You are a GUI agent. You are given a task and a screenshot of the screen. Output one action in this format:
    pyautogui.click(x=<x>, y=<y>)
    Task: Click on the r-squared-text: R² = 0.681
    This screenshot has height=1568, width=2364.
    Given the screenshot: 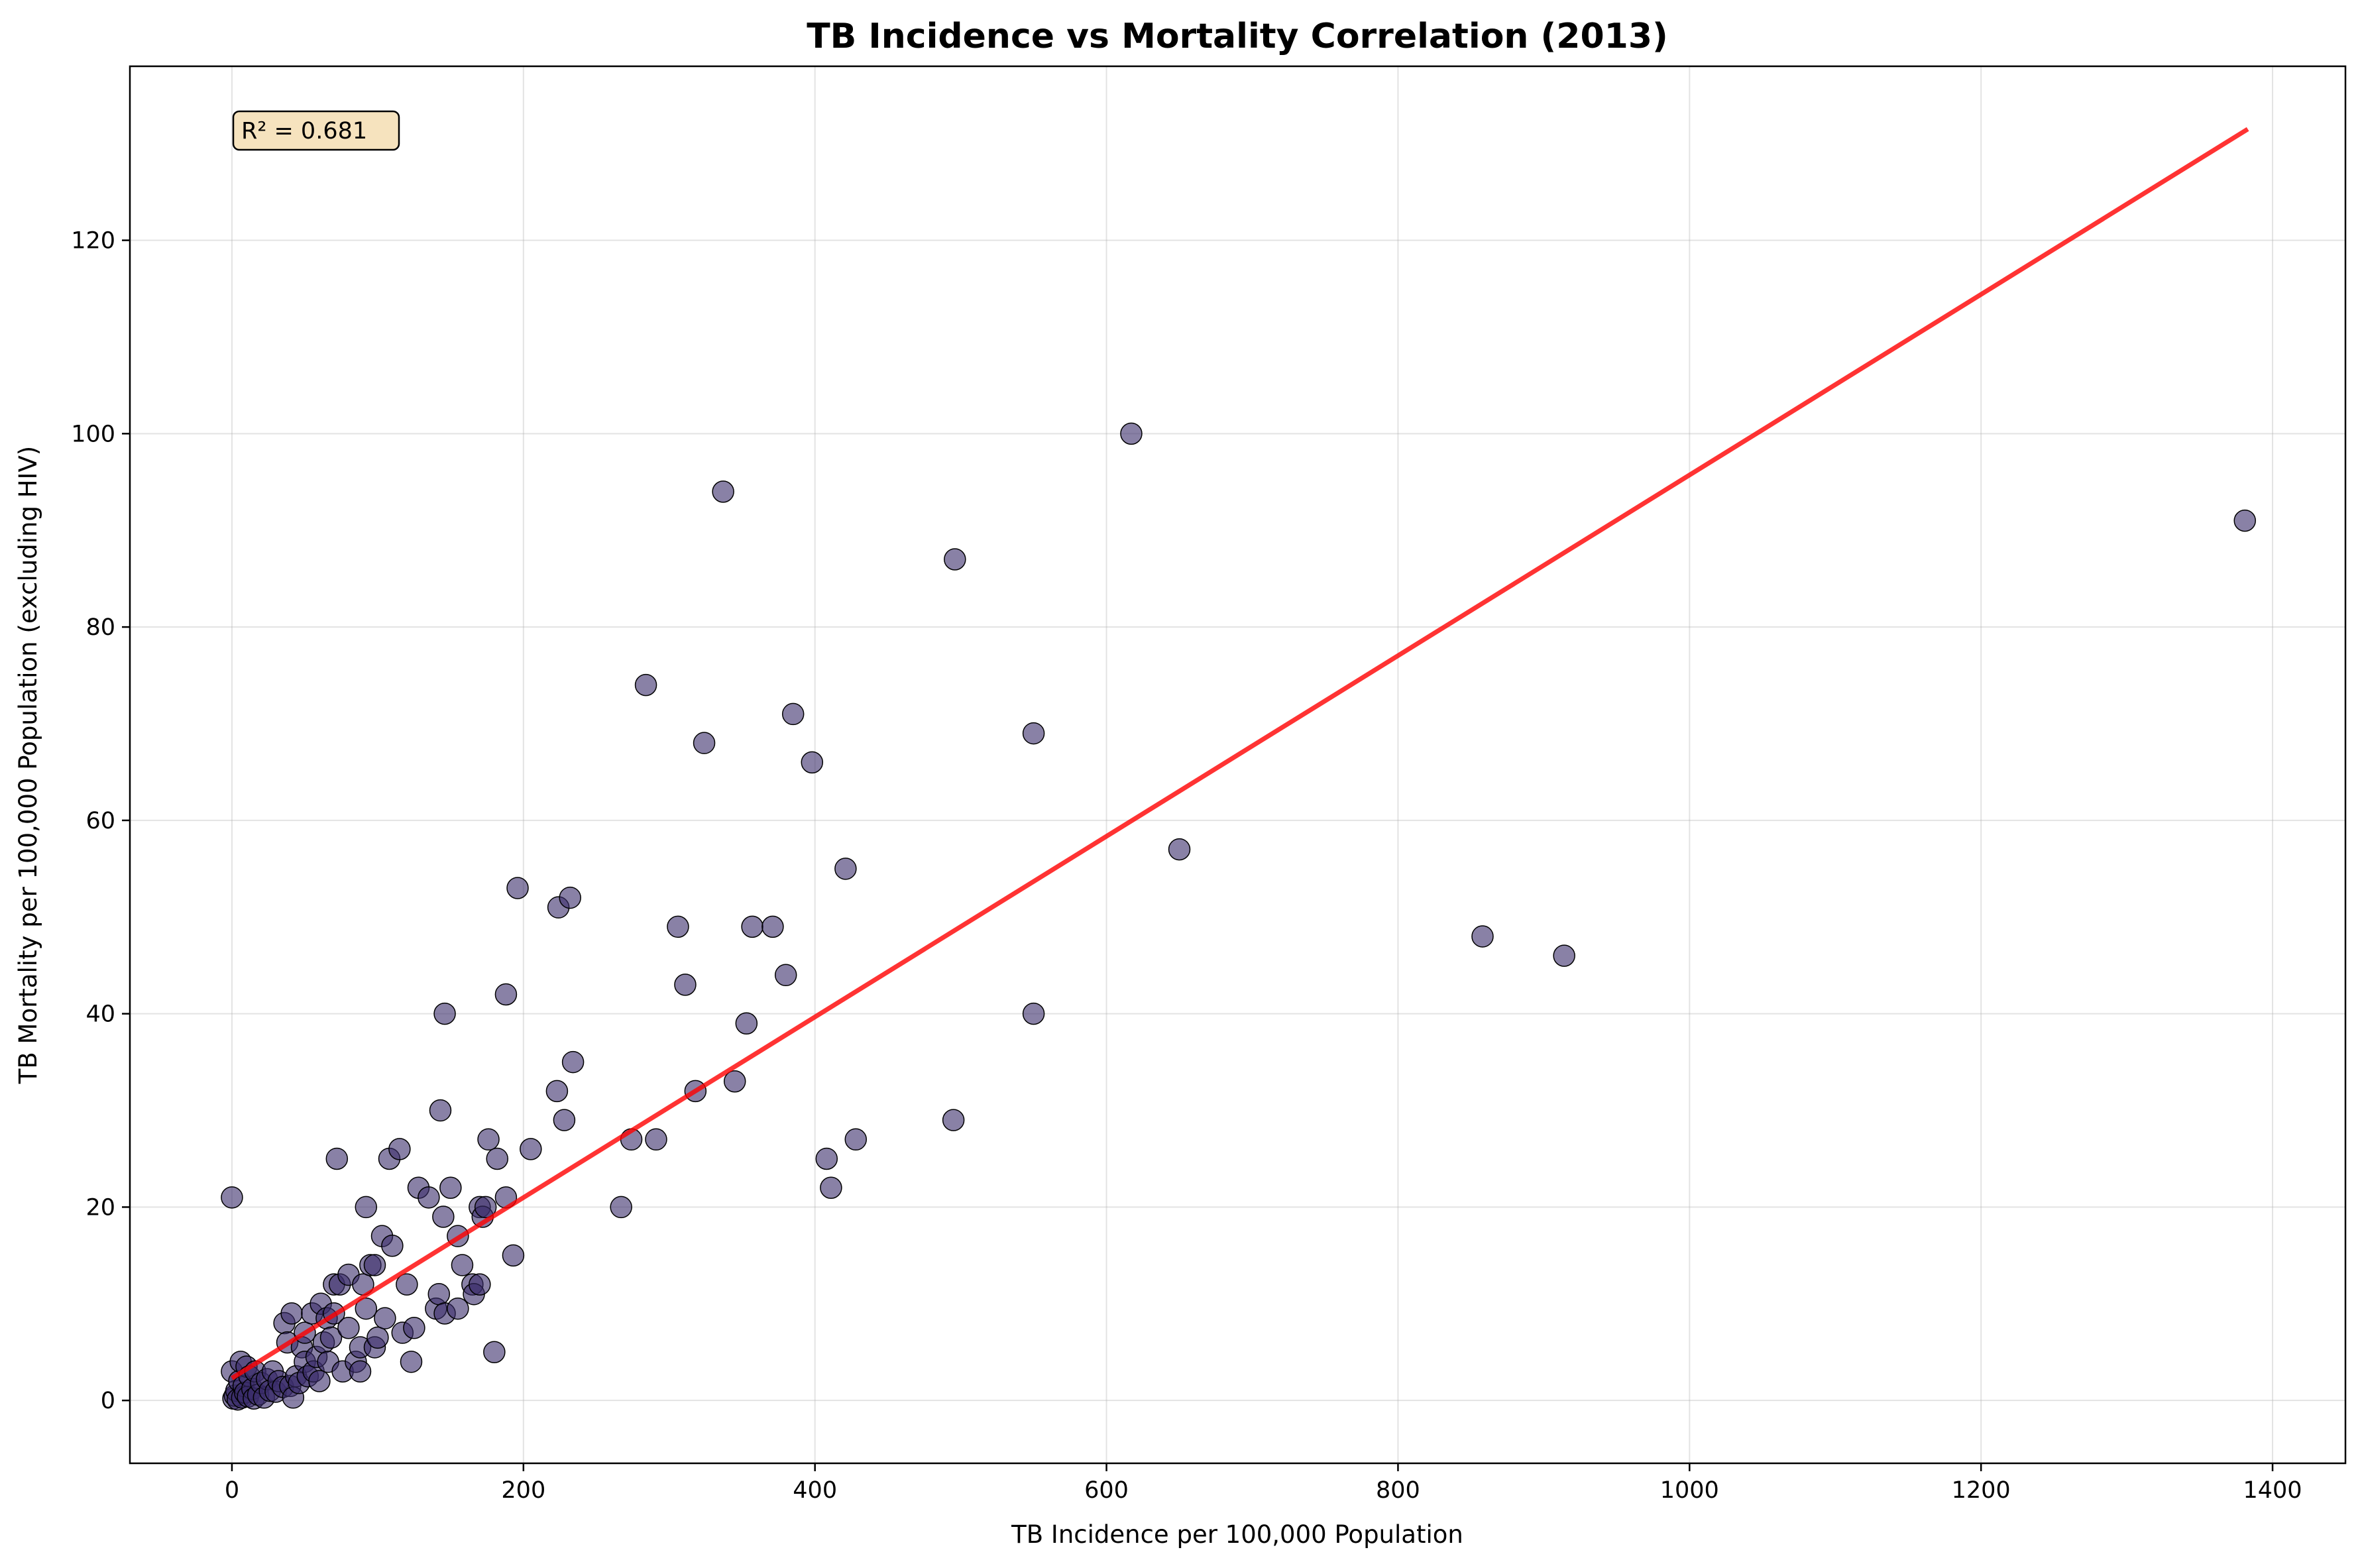 What is the action you would take?
    pyautogui.click(x=304, y=131)
    